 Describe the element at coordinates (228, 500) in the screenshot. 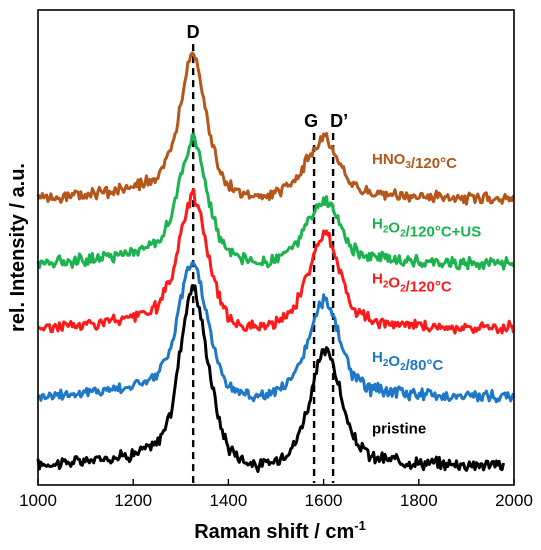

I see `x-tick-label: 1400` at that location.